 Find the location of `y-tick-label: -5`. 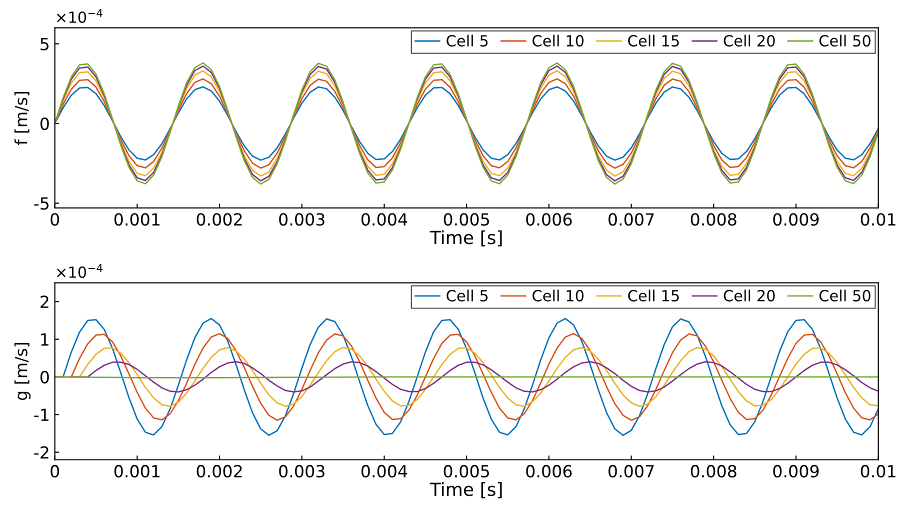

y-tick-label: -5 is located at coordinates (41, 203).